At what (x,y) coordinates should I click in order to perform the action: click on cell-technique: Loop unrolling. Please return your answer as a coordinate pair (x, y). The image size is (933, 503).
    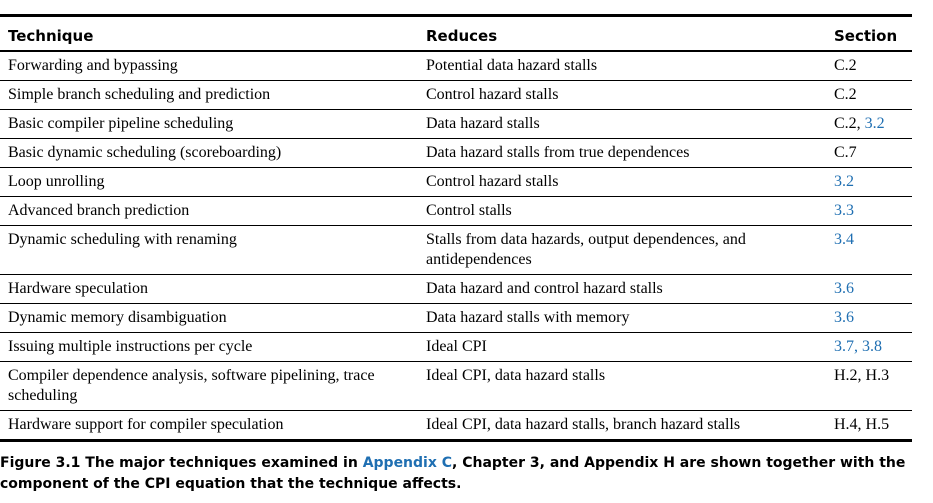
    Looking at the image, I should click on (56, 181).